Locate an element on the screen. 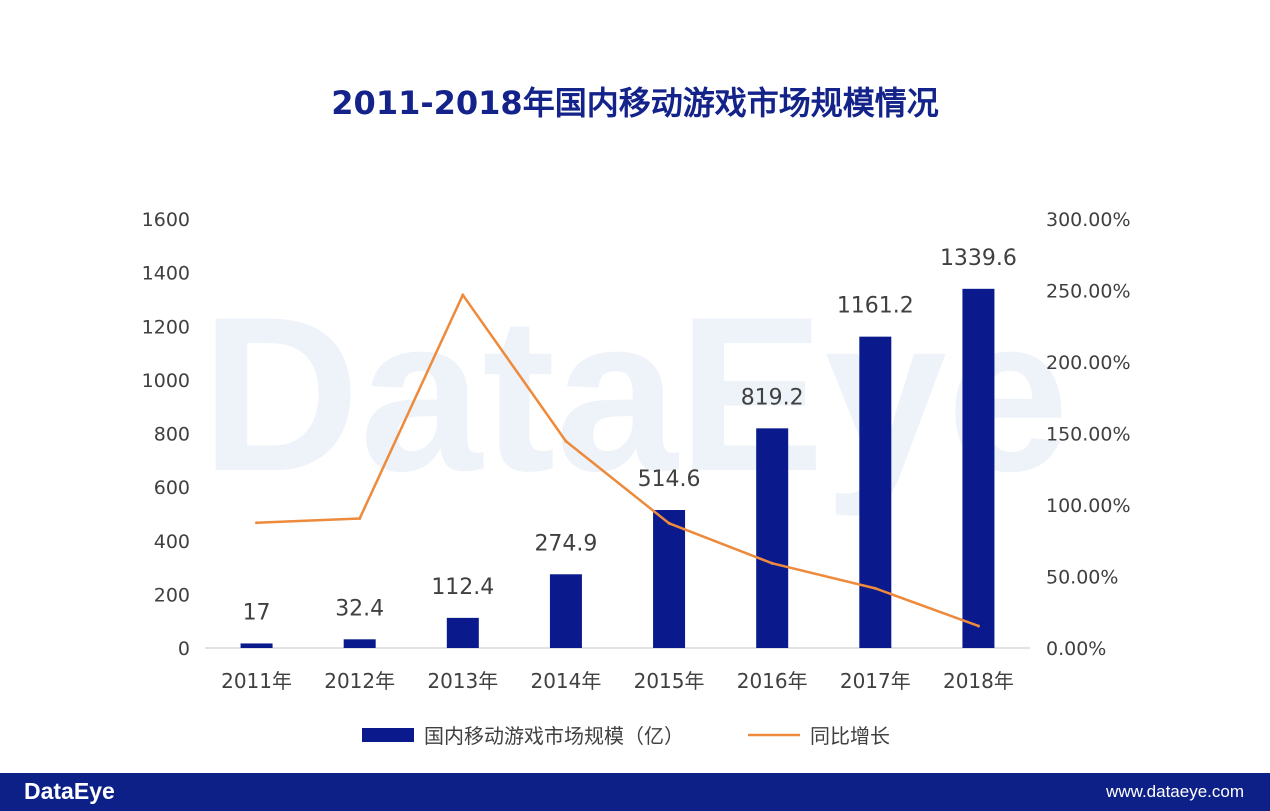 The height and width of the screenshot is (811, 1270). bar-value-label: 17 is located at coordinates (257, 612).